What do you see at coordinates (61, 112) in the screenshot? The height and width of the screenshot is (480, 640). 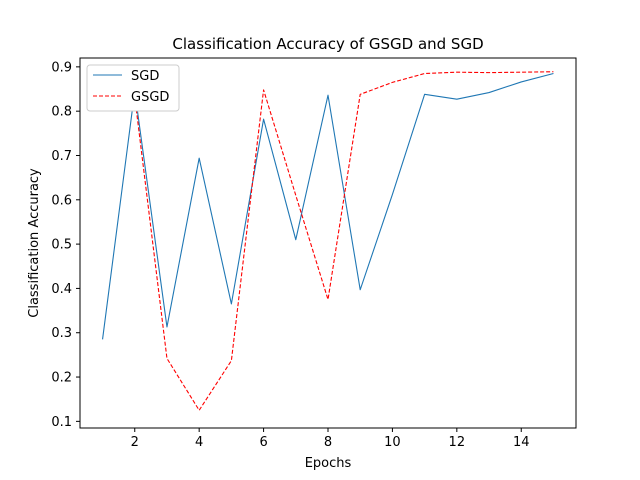 I see `y-tick-label: 0.8` at bounding box center [61, 112].